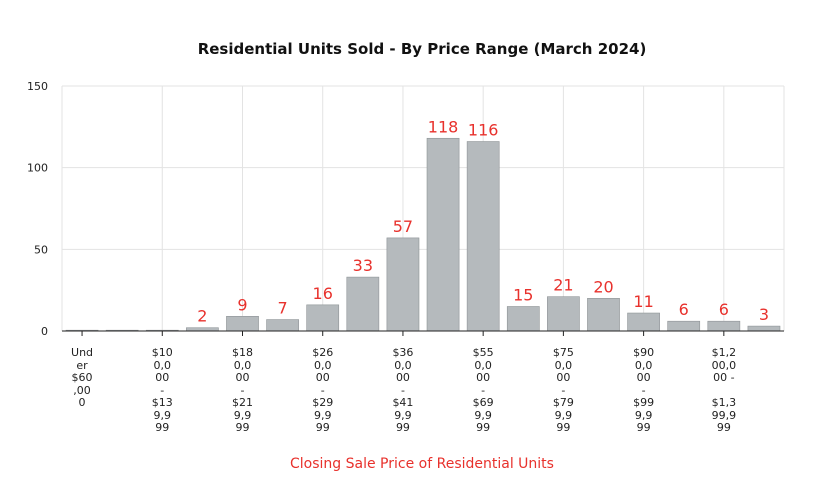 Image resolution: width=834 pixels, height=490 pixels. Describe the element at coordinates (162, 390) in the screenshot. I see `x-tick-label: $10 0,0 00 - $13 9,9 99` at that location.